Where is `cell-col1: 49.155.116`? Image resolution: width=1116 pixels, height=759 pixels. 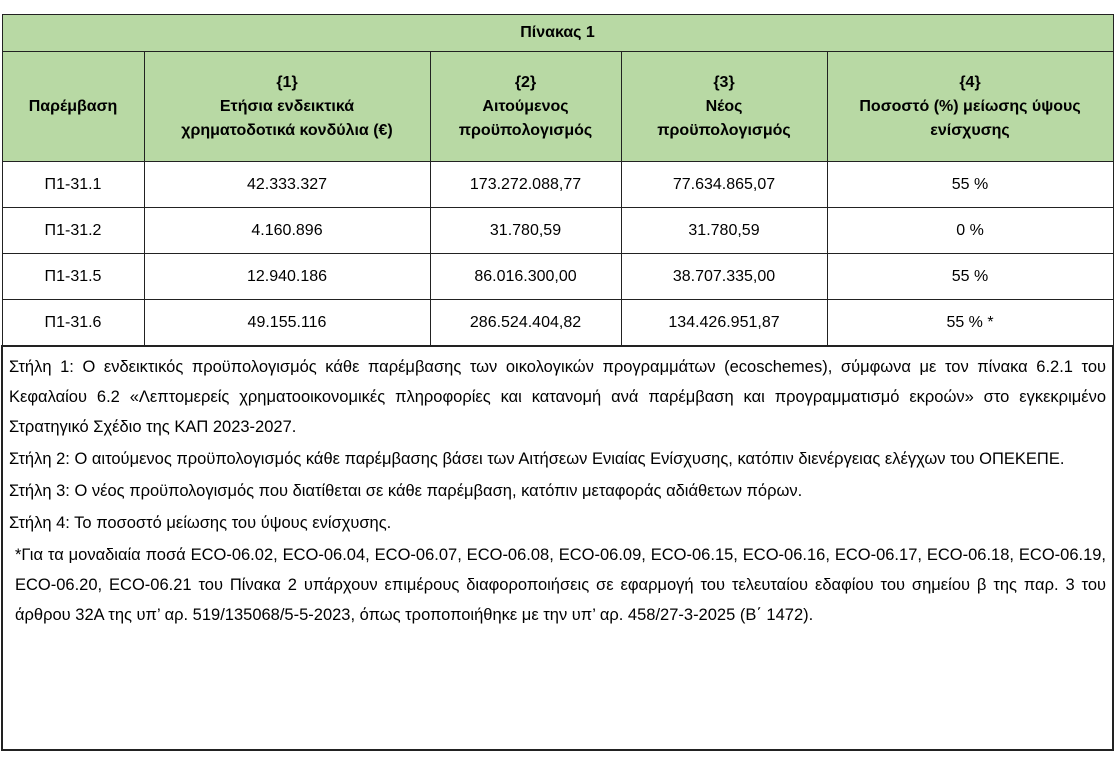 cell-col1: 49.155.116 is located at coordinates (287, 323).